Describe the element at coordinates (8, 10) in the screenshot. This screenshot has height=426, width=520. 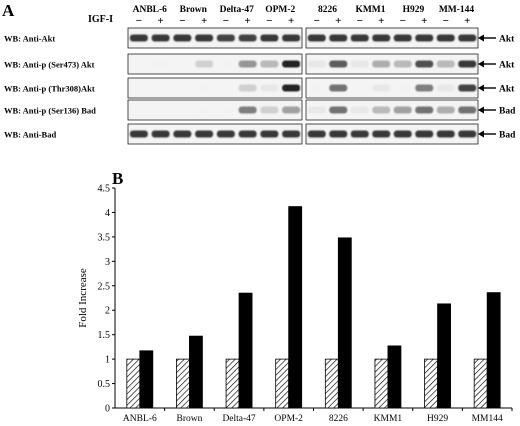
I see `panel-a-label: A` at that location.